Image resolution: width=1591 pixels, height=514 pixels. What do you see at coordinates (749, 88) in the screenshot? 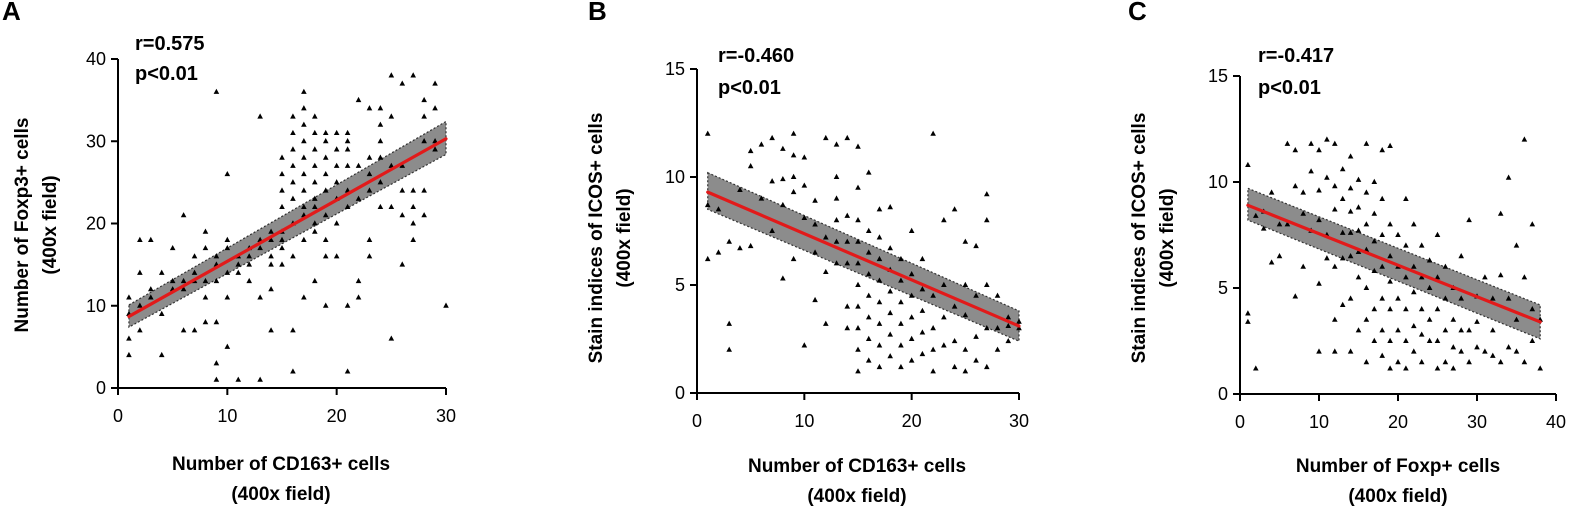
I see `p-value-b: p<0.01` at bounding box center [749, 88].